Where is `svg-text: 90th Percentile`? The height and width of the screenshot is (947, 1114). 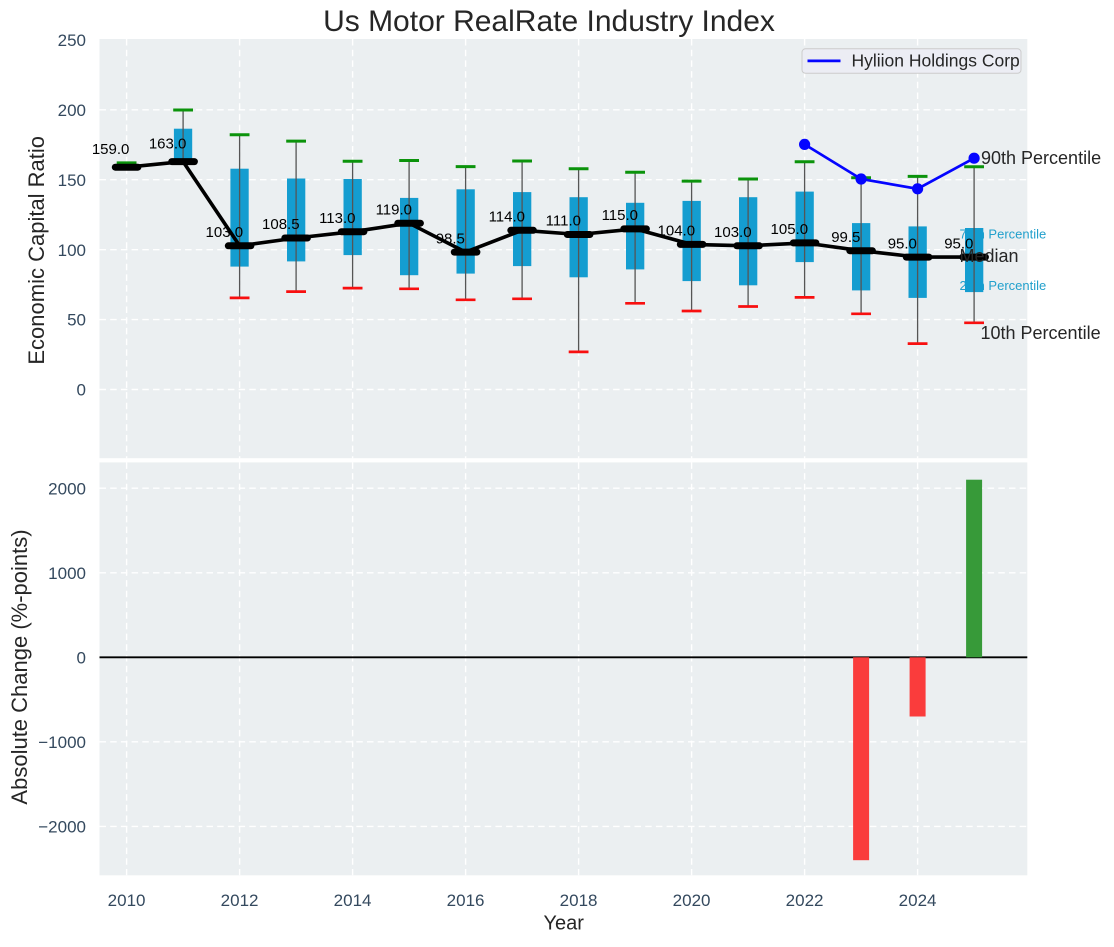
svg-text: 90th Percentile is located at coordinates (1041, 158).